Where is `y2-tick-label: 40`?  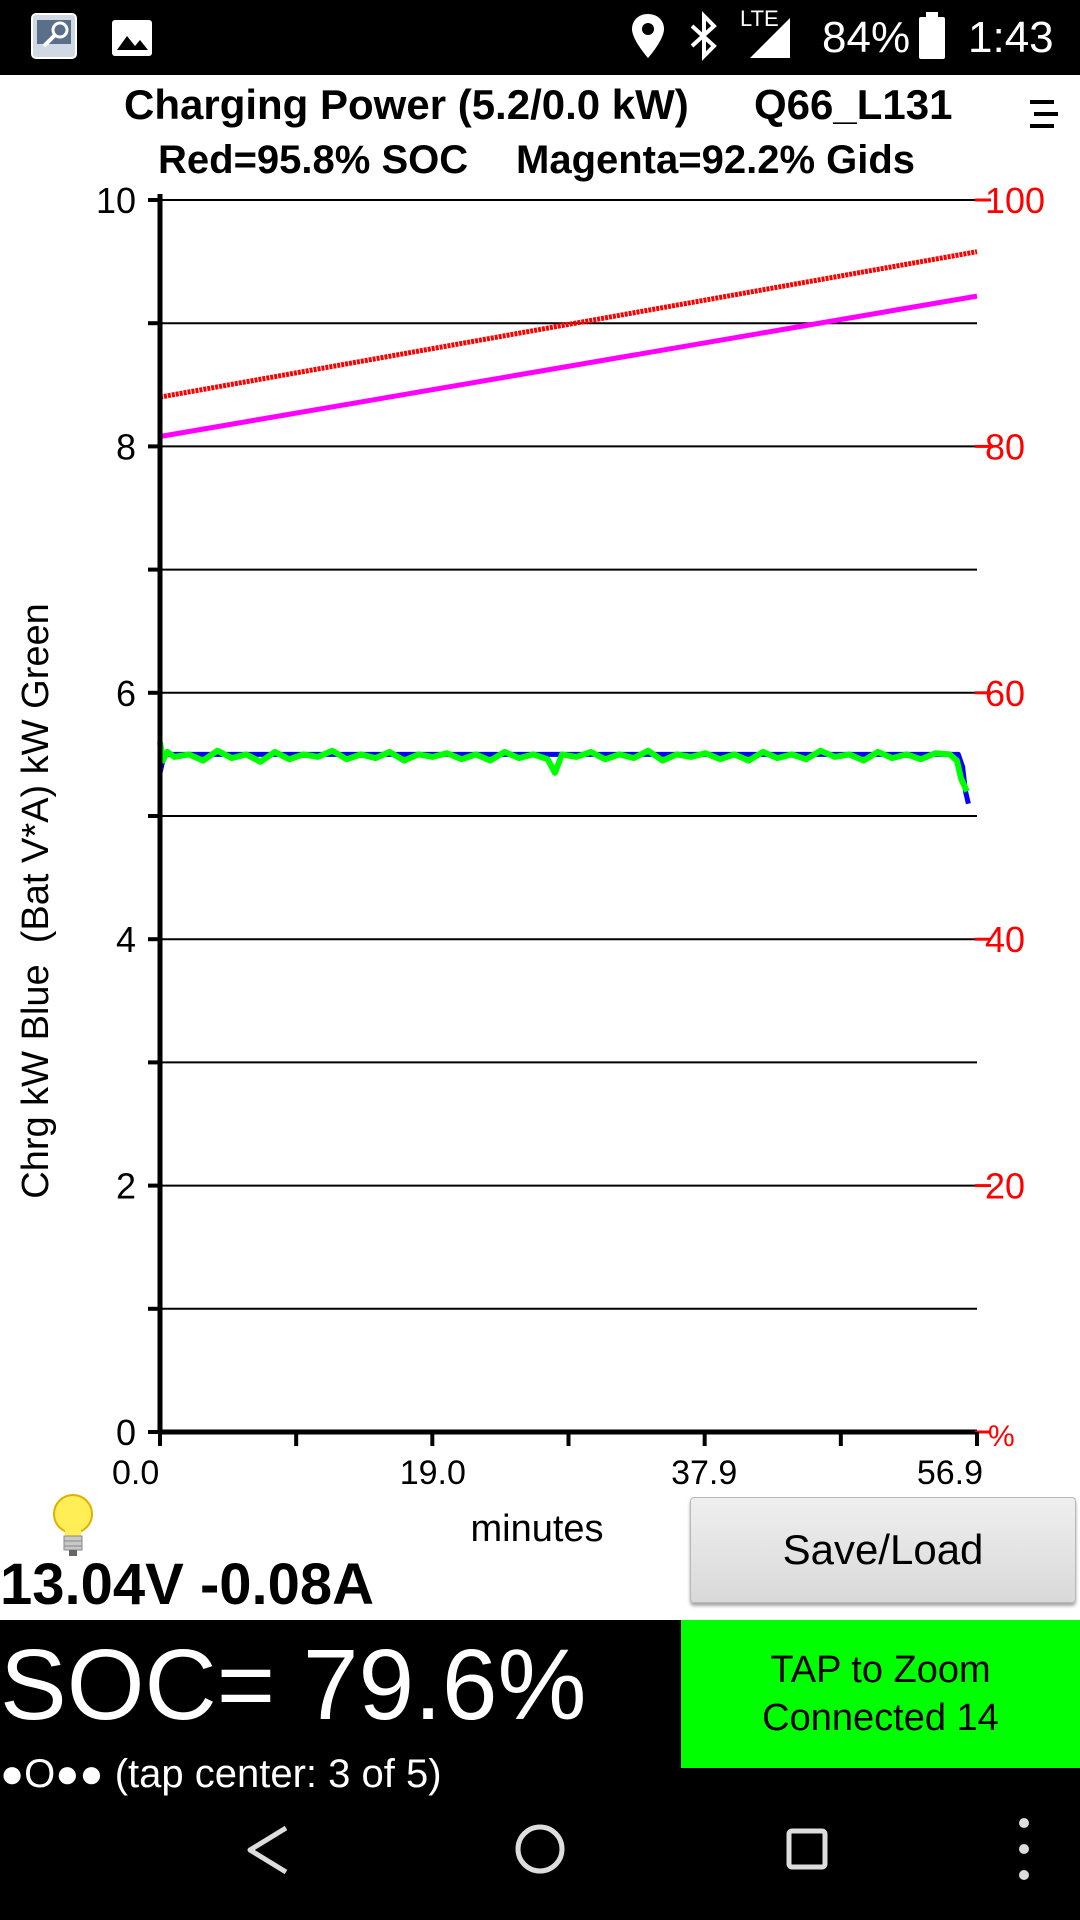 y2-tick-label: 40 is located at coordinates (1005, 939).